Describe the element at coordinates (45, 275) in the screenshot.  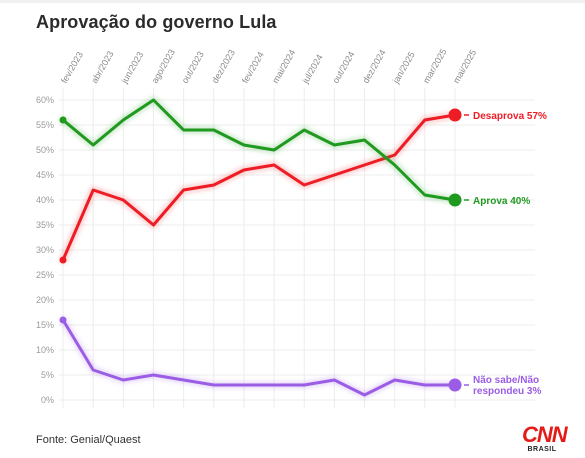
I see `y-tick-label: 25%` at that location.